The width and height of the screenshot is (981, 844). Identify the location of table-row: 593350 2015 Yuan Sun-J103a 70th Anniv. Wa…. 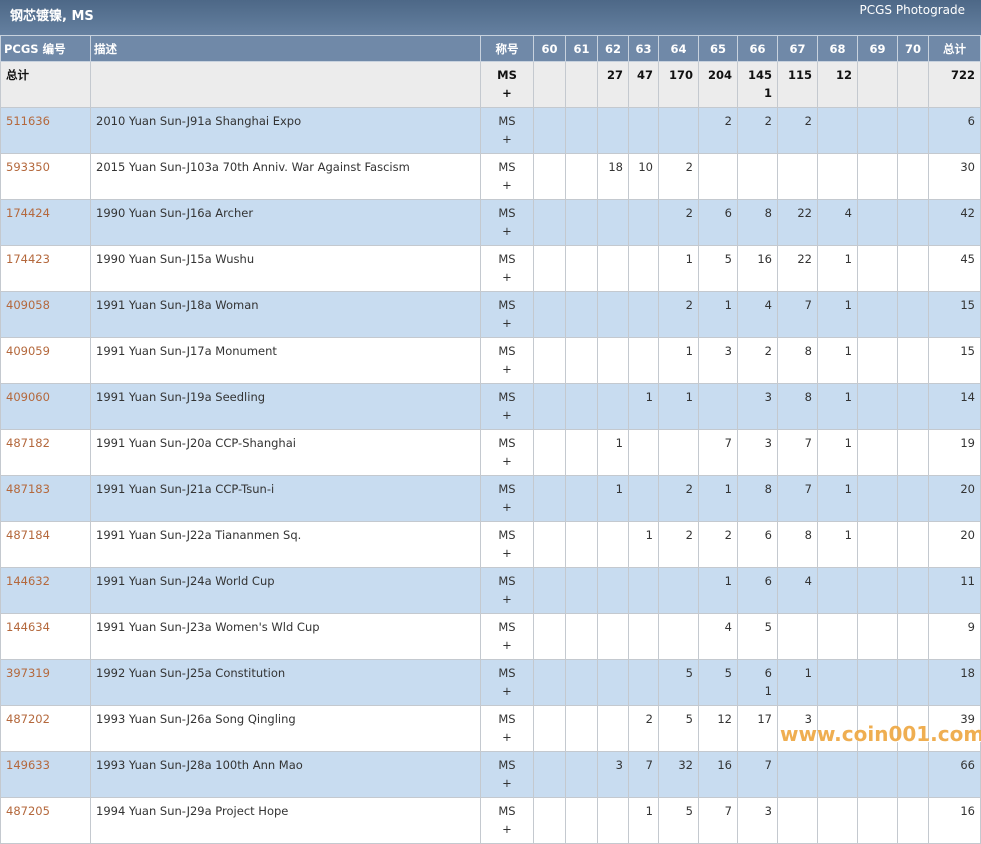
(490, 176).